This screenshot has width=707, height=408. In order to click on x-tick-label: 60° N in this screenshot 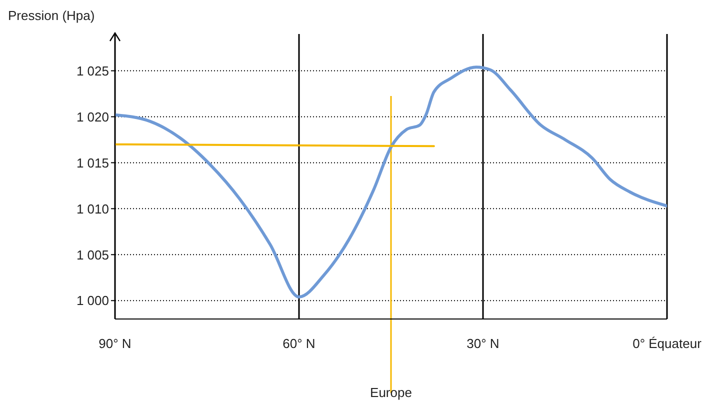, I will do `click(299, 344)`.